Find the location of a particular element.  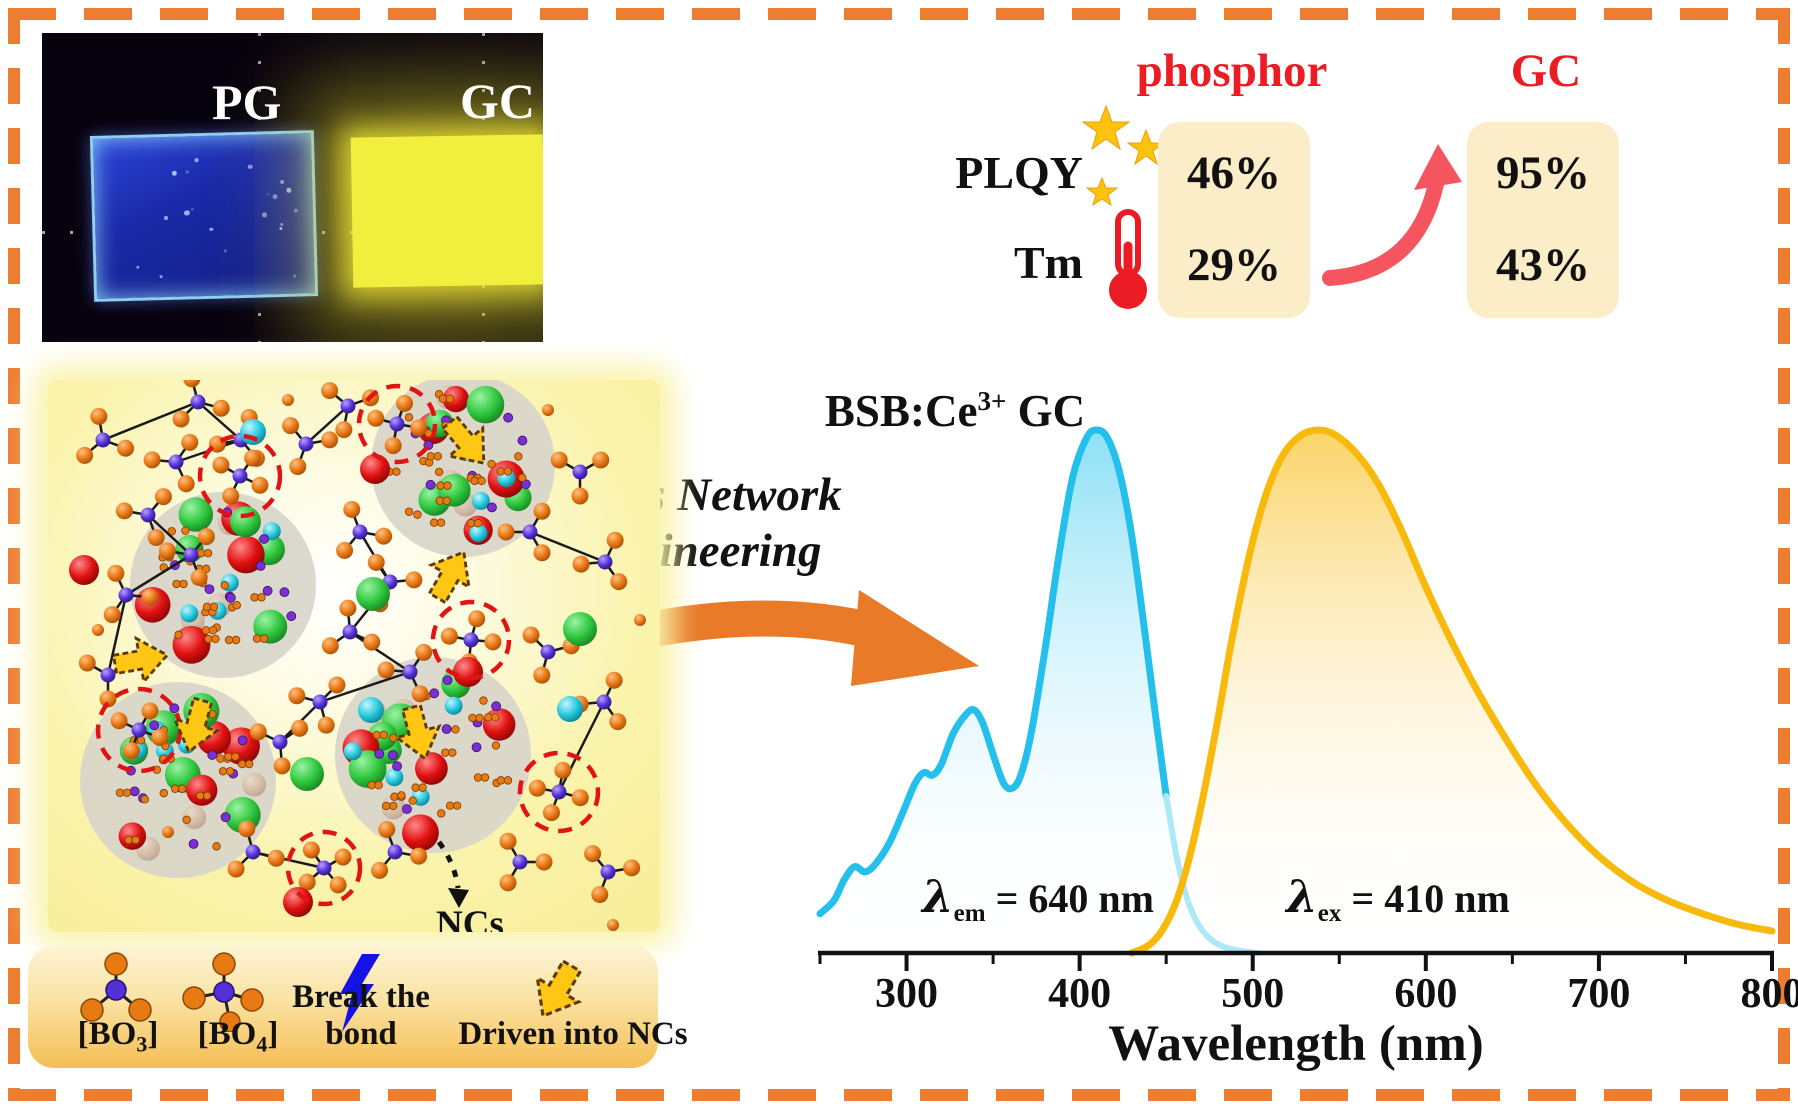

frame-top is located at coordinates (899, 14).